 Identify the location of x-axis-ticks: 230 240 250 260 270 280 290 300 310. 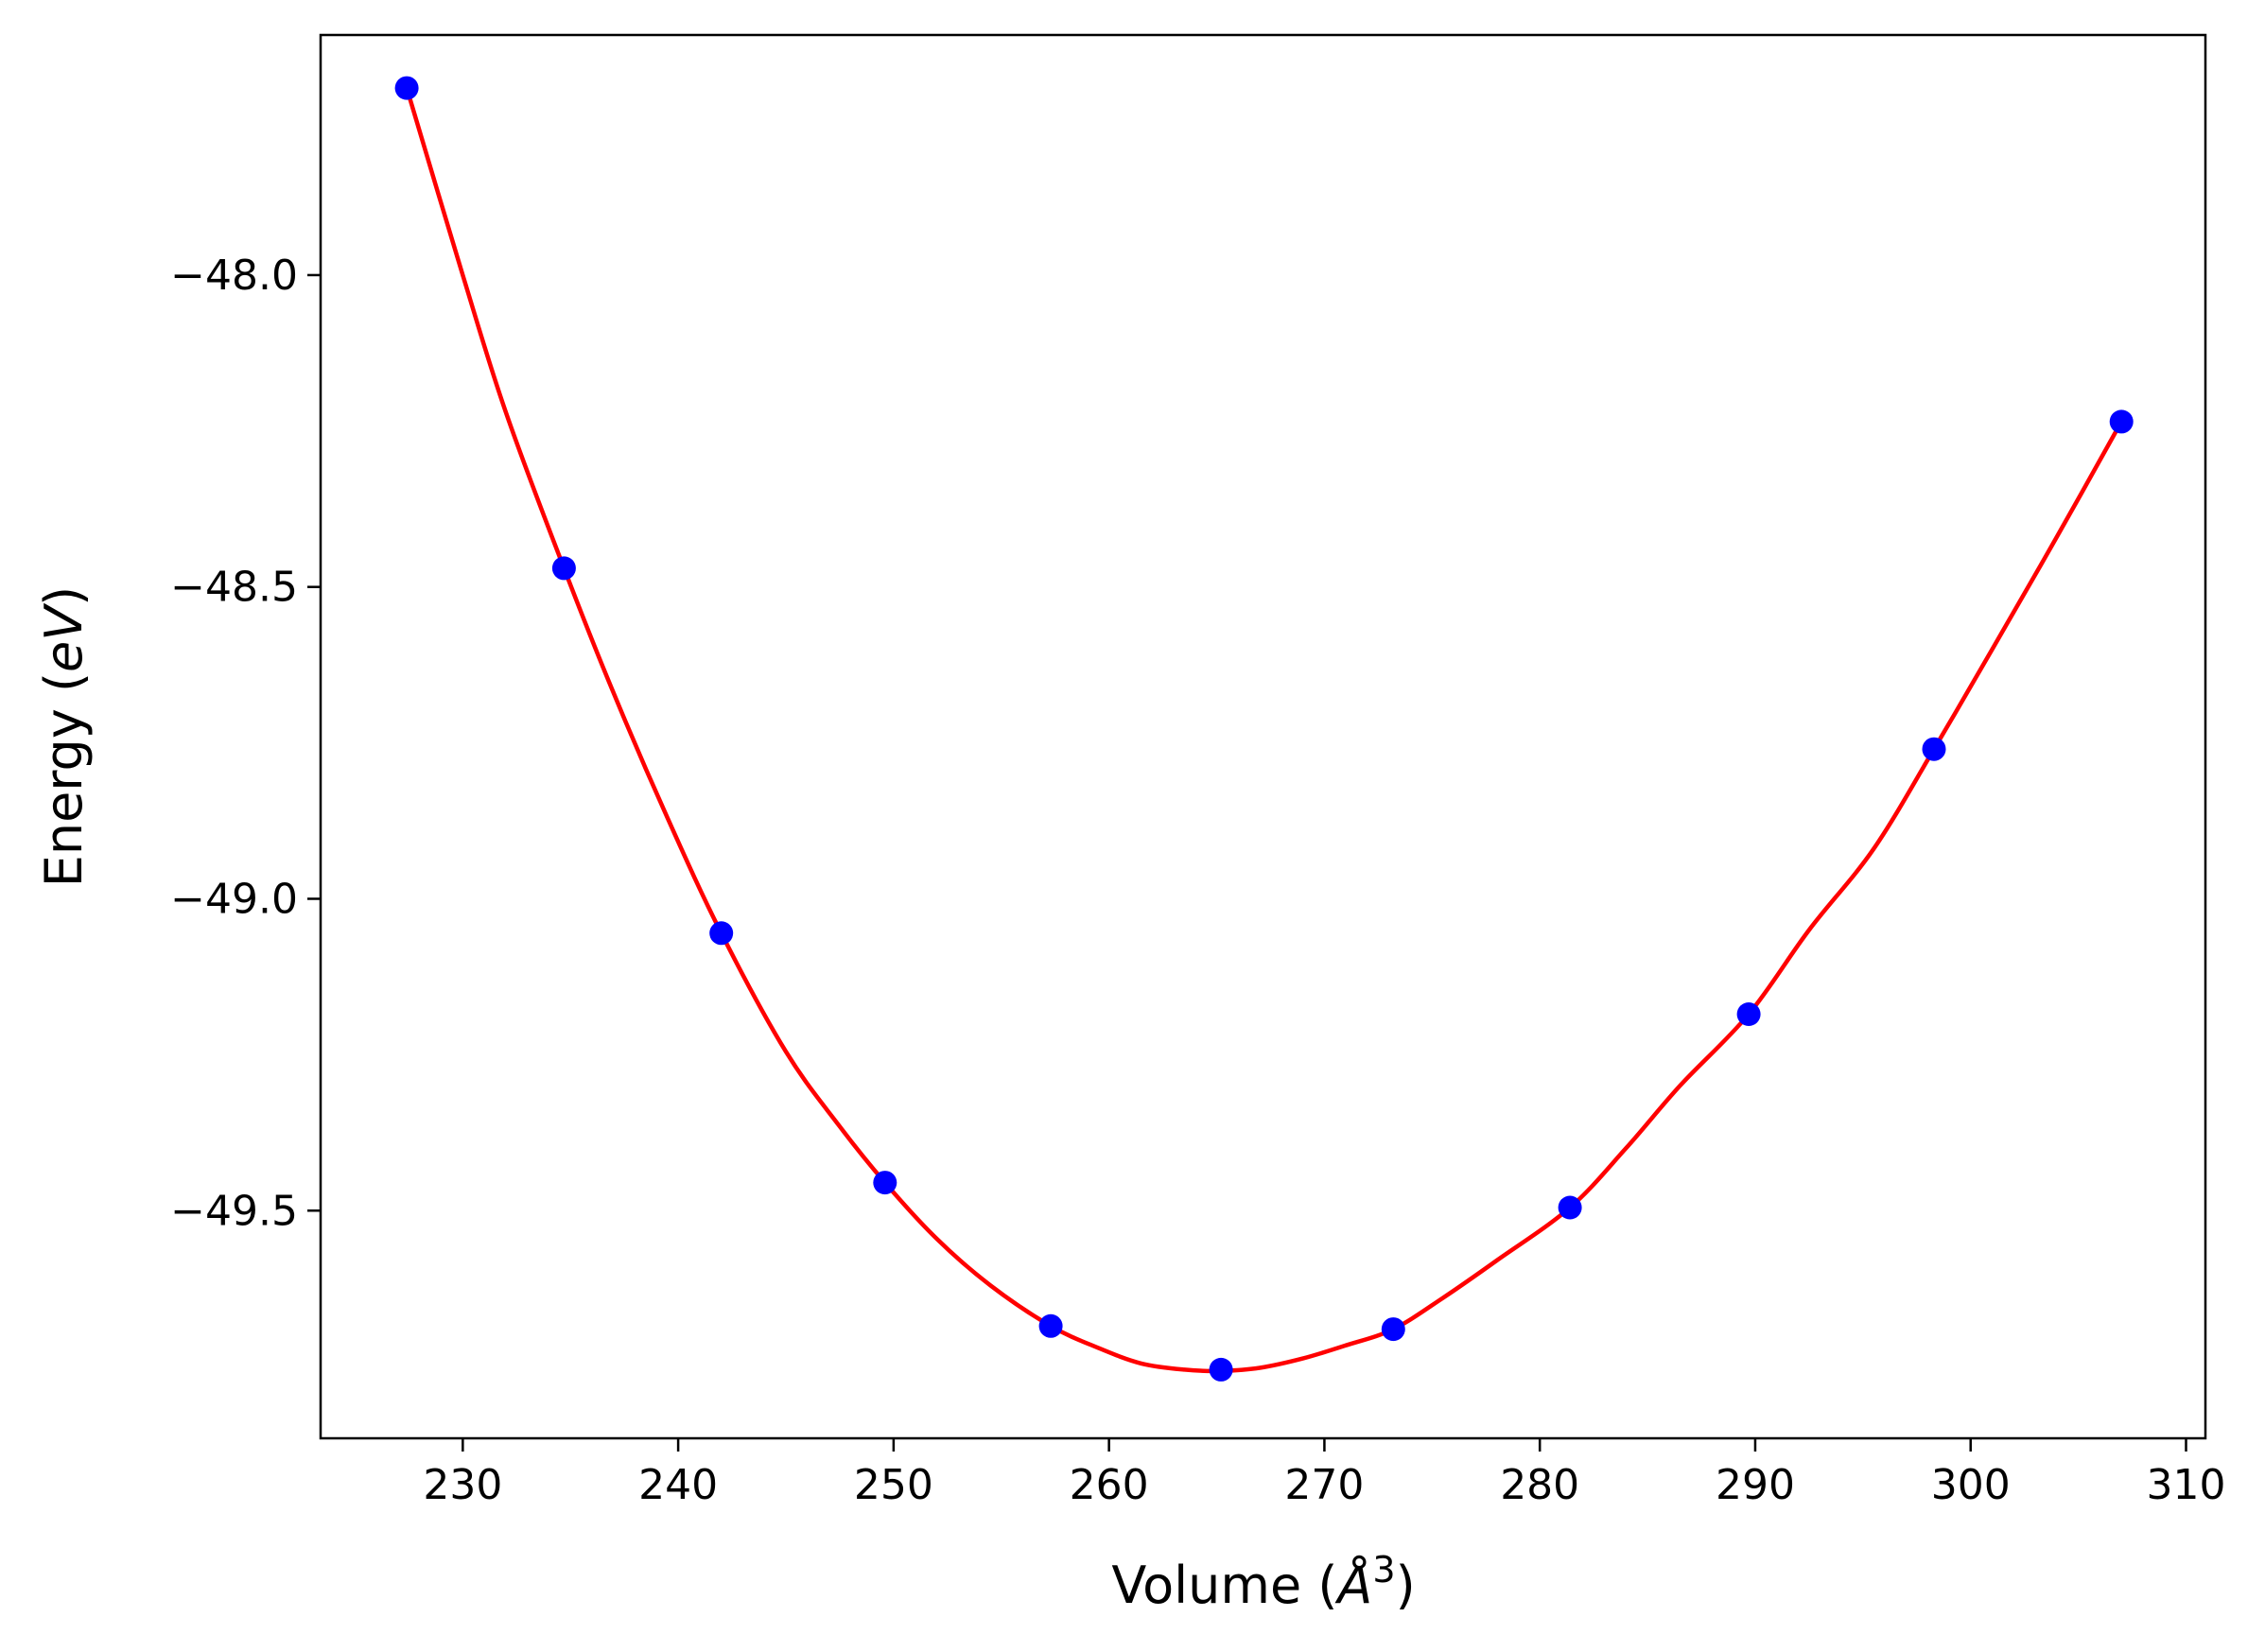
(1324, 1474).